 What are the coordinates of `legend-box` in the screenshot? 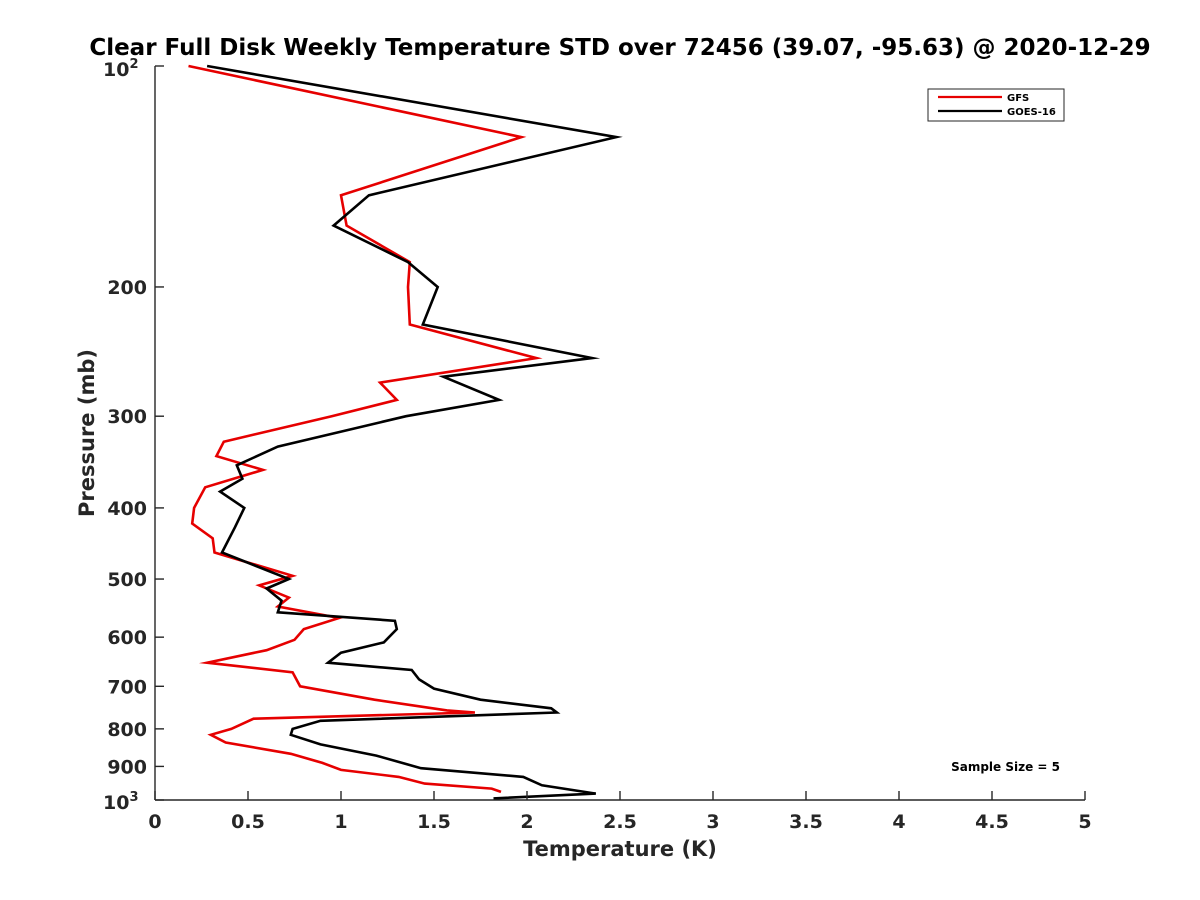 It's located at (996, 105).